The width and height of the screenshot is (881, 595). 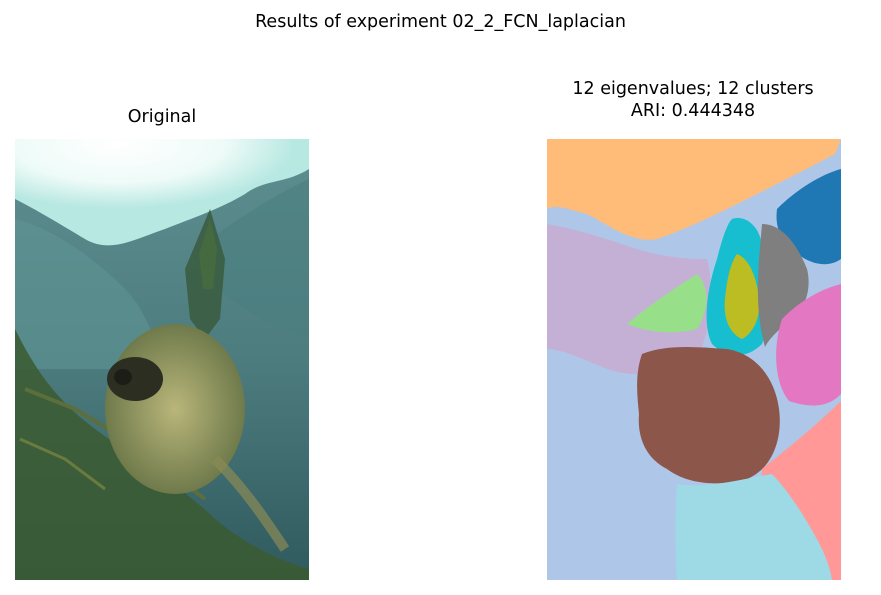 I want to click on original-image-title: Original, so click(x=162, y=117).